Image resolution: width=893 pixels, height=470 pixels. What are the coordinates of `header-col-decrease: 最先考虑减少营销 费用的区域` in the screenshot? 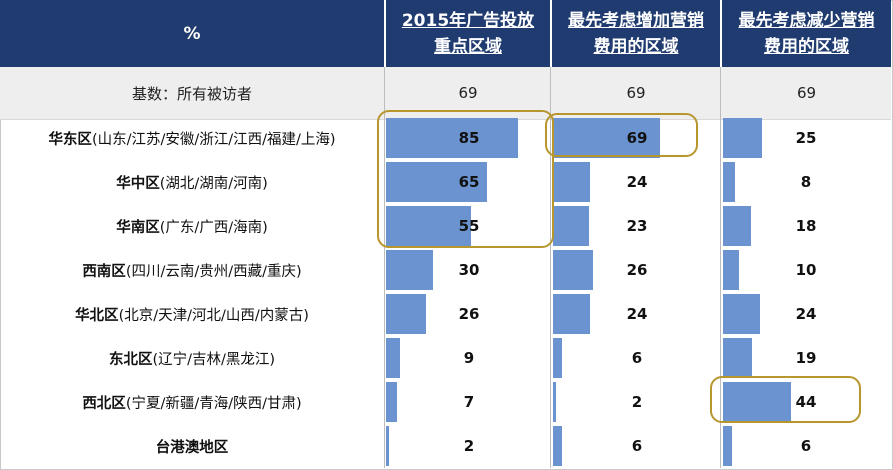 It's located at (806, 33).